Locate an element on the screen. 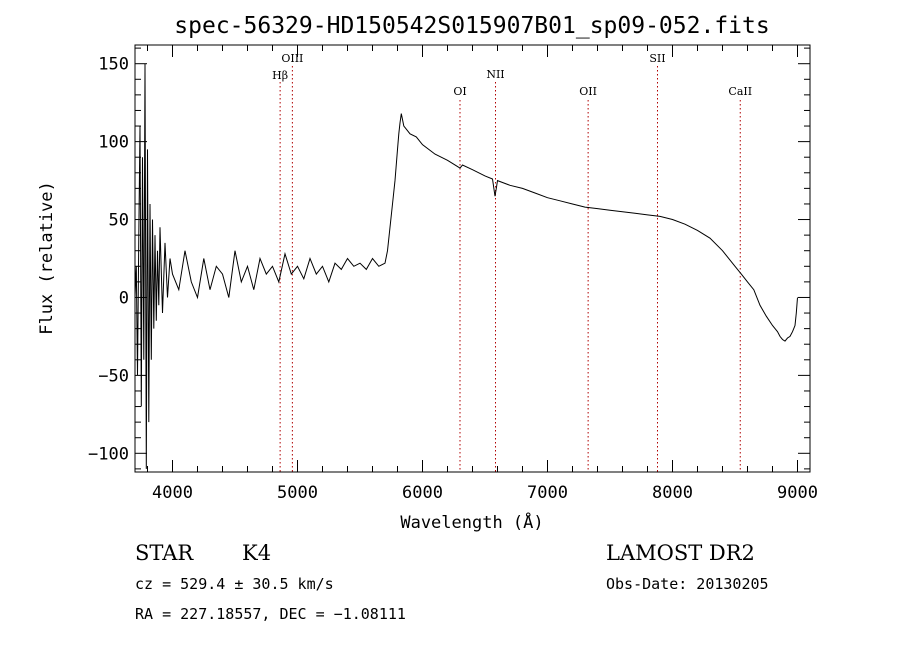 This screenshot has height=649, width=900. observation-date: Obs-Date: 20130205 is located at coordinates (687, 584).